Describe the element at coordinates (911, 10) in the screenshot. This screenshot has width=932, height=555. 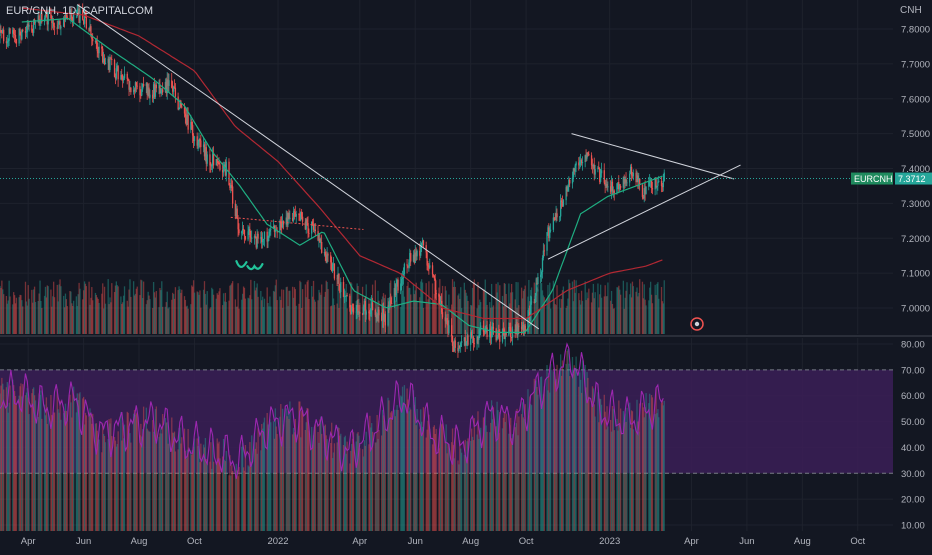
I see `currency-label: CNH` at that location.